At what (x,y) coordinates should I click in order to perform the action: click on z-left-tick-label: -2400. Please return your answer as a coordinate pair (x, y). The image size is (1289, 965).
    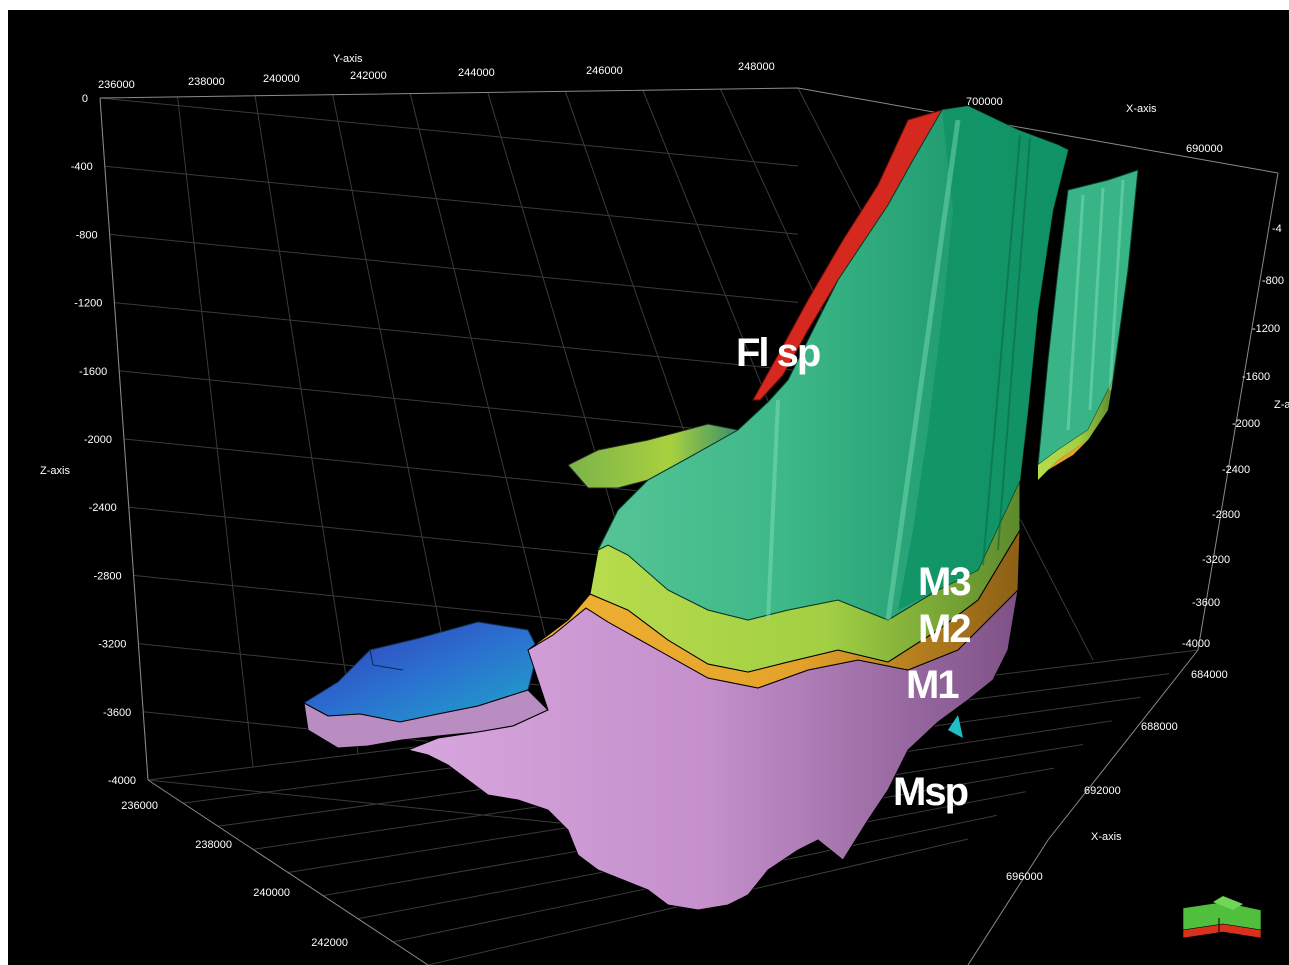
    Looking at the image, I should click on (103, 508).